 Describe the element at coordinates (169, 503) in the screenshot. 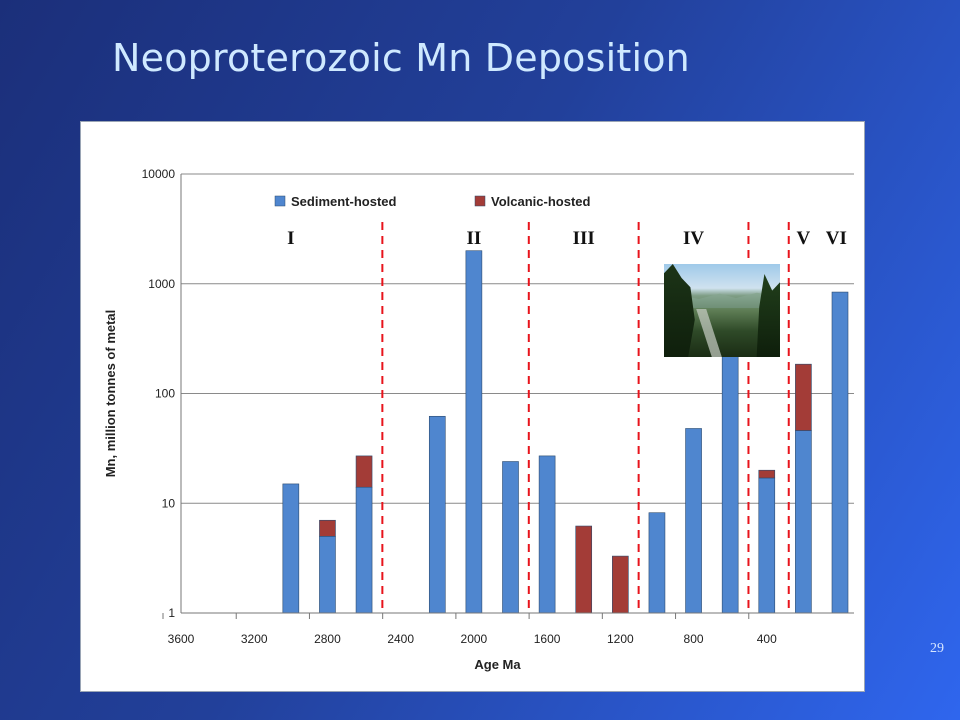

I see `y-tick-label: 10` at that location.